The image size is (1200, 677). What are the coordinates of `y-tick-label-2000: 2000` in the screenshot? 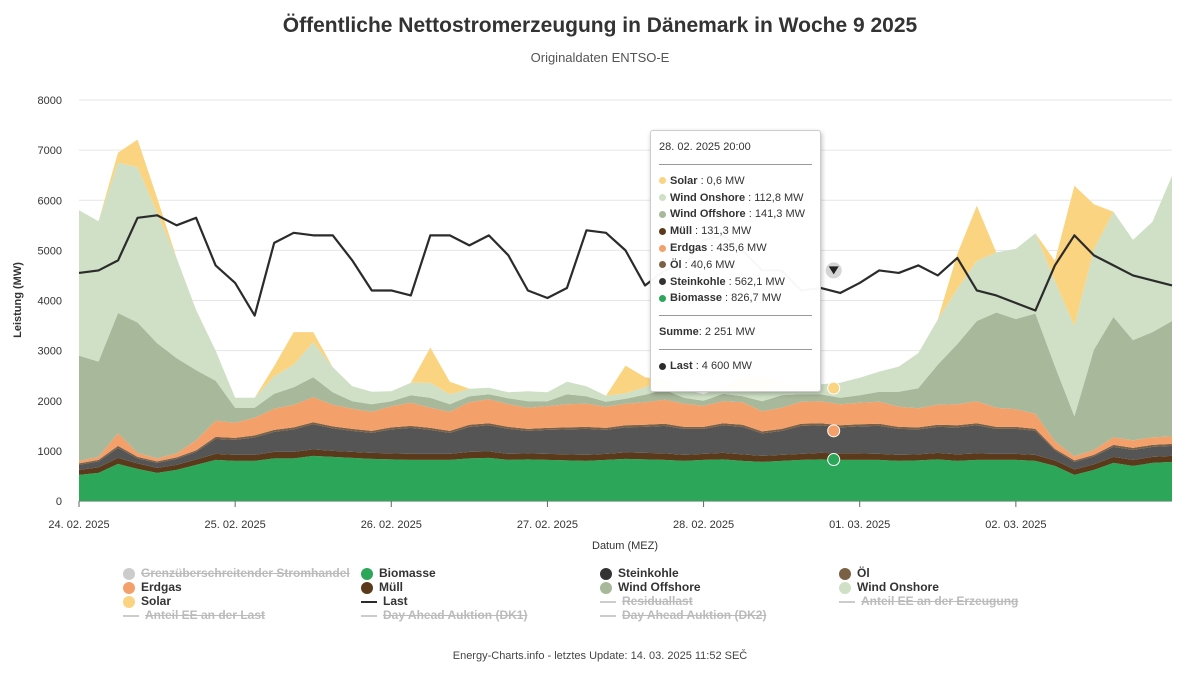 It's located at (50, 402).